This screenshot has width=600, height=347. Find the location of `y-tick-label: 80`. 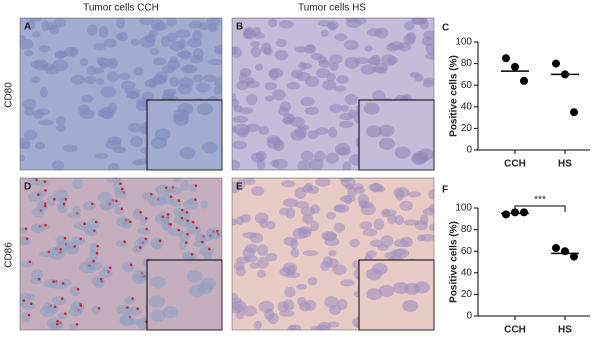

y-tick-label: 80 is located at coordinates (467, 63).